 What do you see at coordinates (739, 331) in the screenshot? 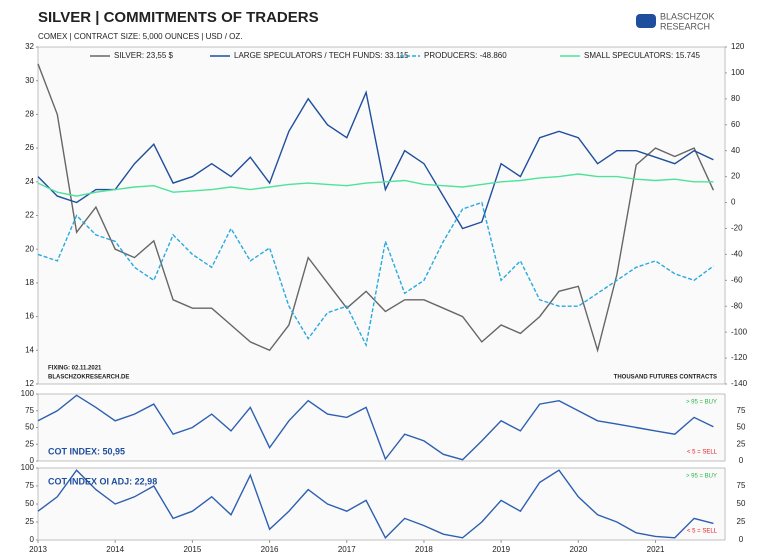
I see `y2-tick-label: -100` at bounding box center [739, 331].